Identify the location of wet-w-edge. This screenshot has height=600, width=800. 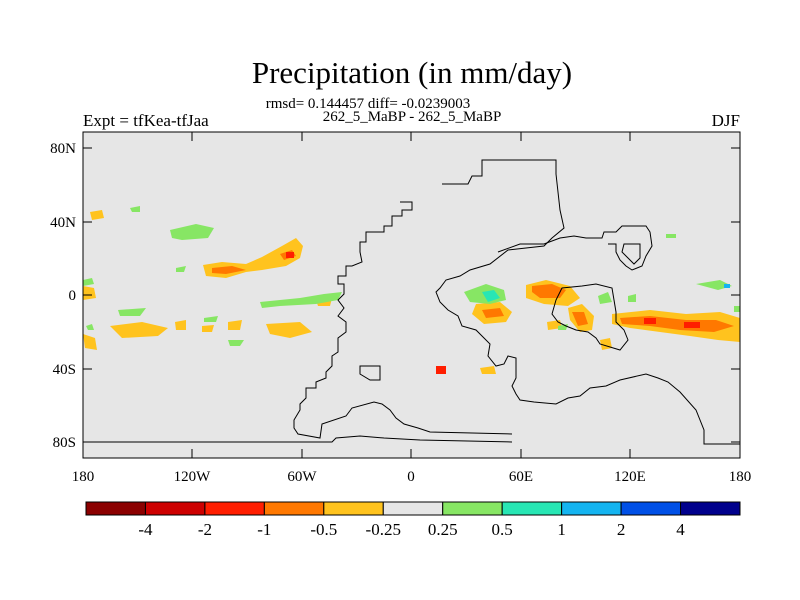
(88, 282).